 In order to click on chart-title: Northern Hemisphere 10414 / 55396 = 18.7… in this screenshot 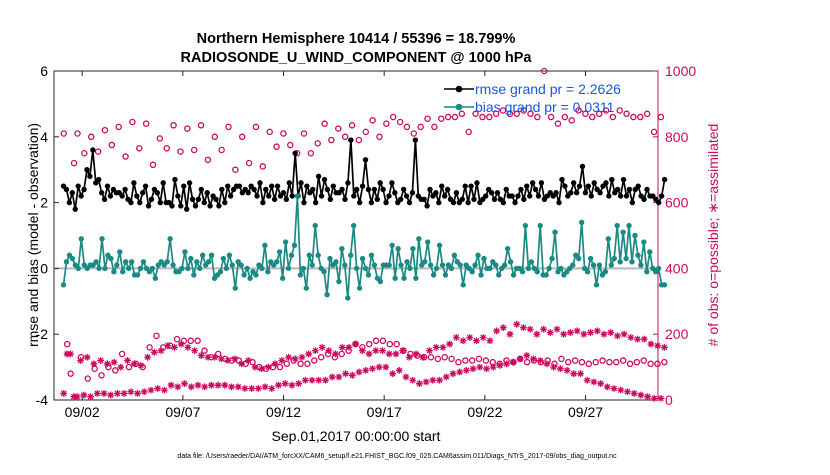, I will do `click(356, 39)`.